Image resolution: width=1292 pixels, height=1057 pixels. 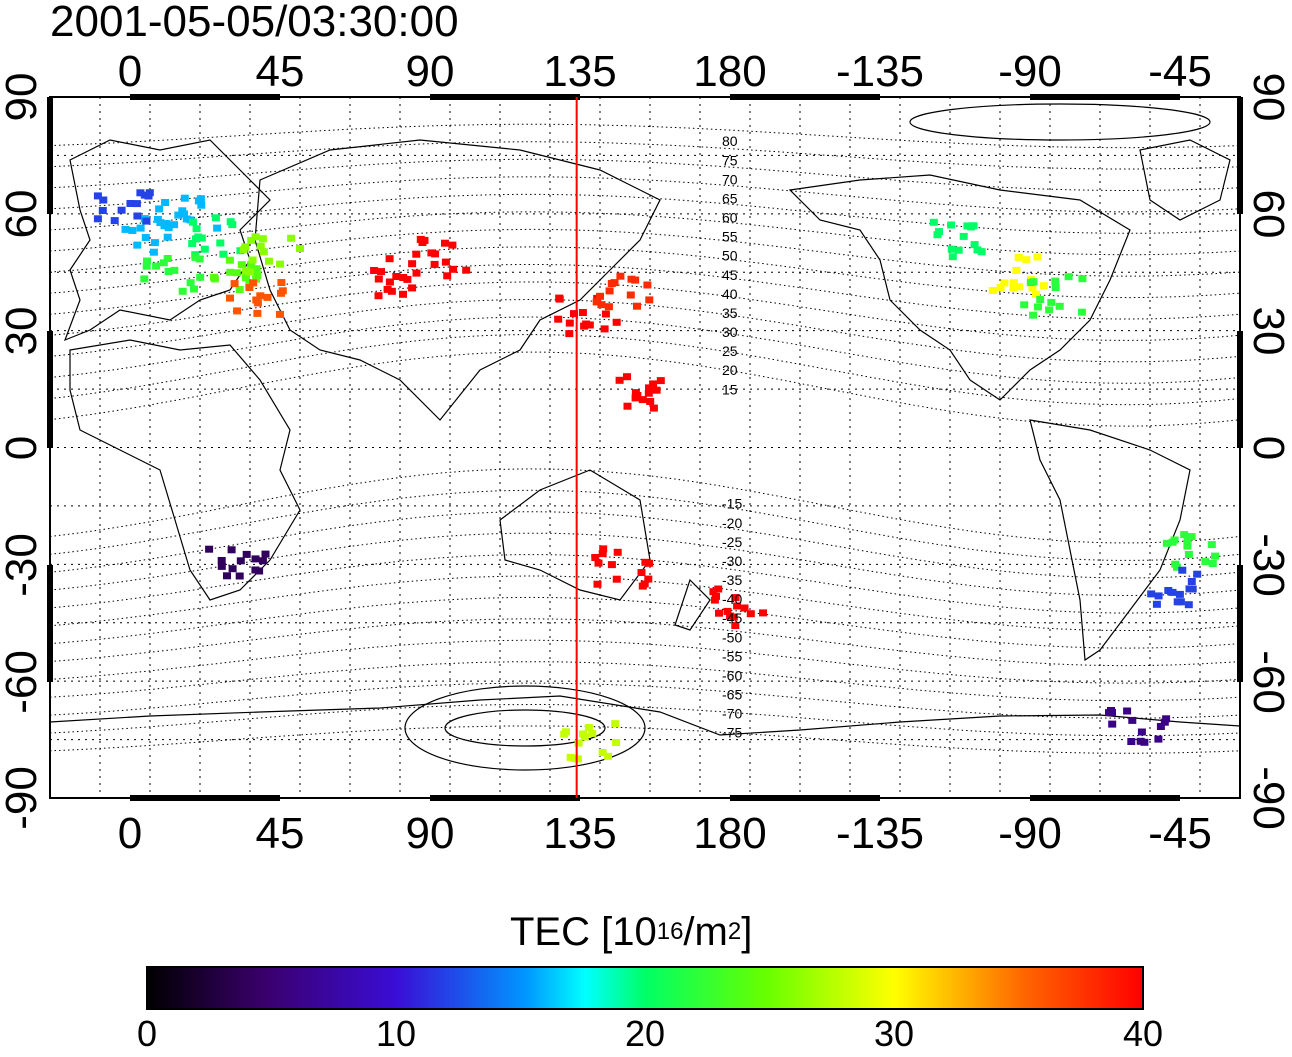 What do you see at coordinates (23, 798) in the screenshot?
I see `left-lat-tick: -90` at bounding box center [23, 798].